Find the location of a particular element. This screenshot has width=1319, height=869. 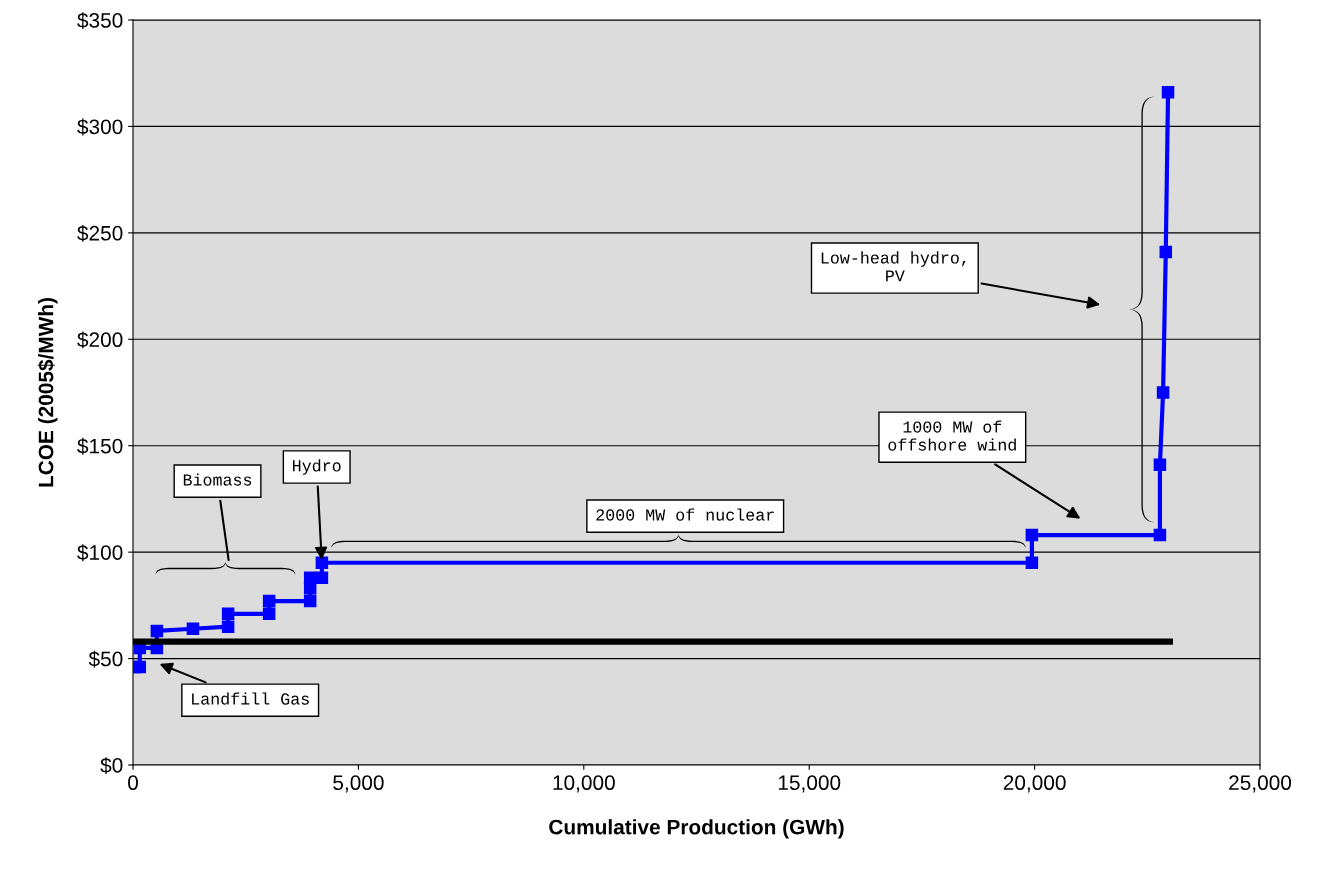

x-tick-label: 10,000 is located at coordinates (584, 784).